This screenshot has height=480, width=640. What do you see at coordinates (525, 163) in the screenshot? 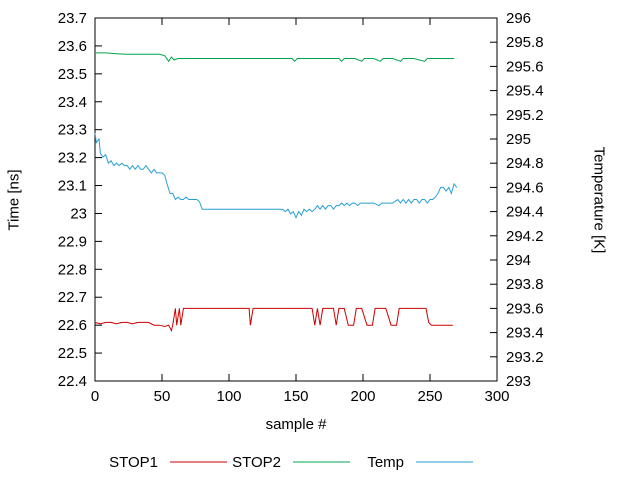
I see `y2-tick-label: 294.8` at bounding box center [525, 163].